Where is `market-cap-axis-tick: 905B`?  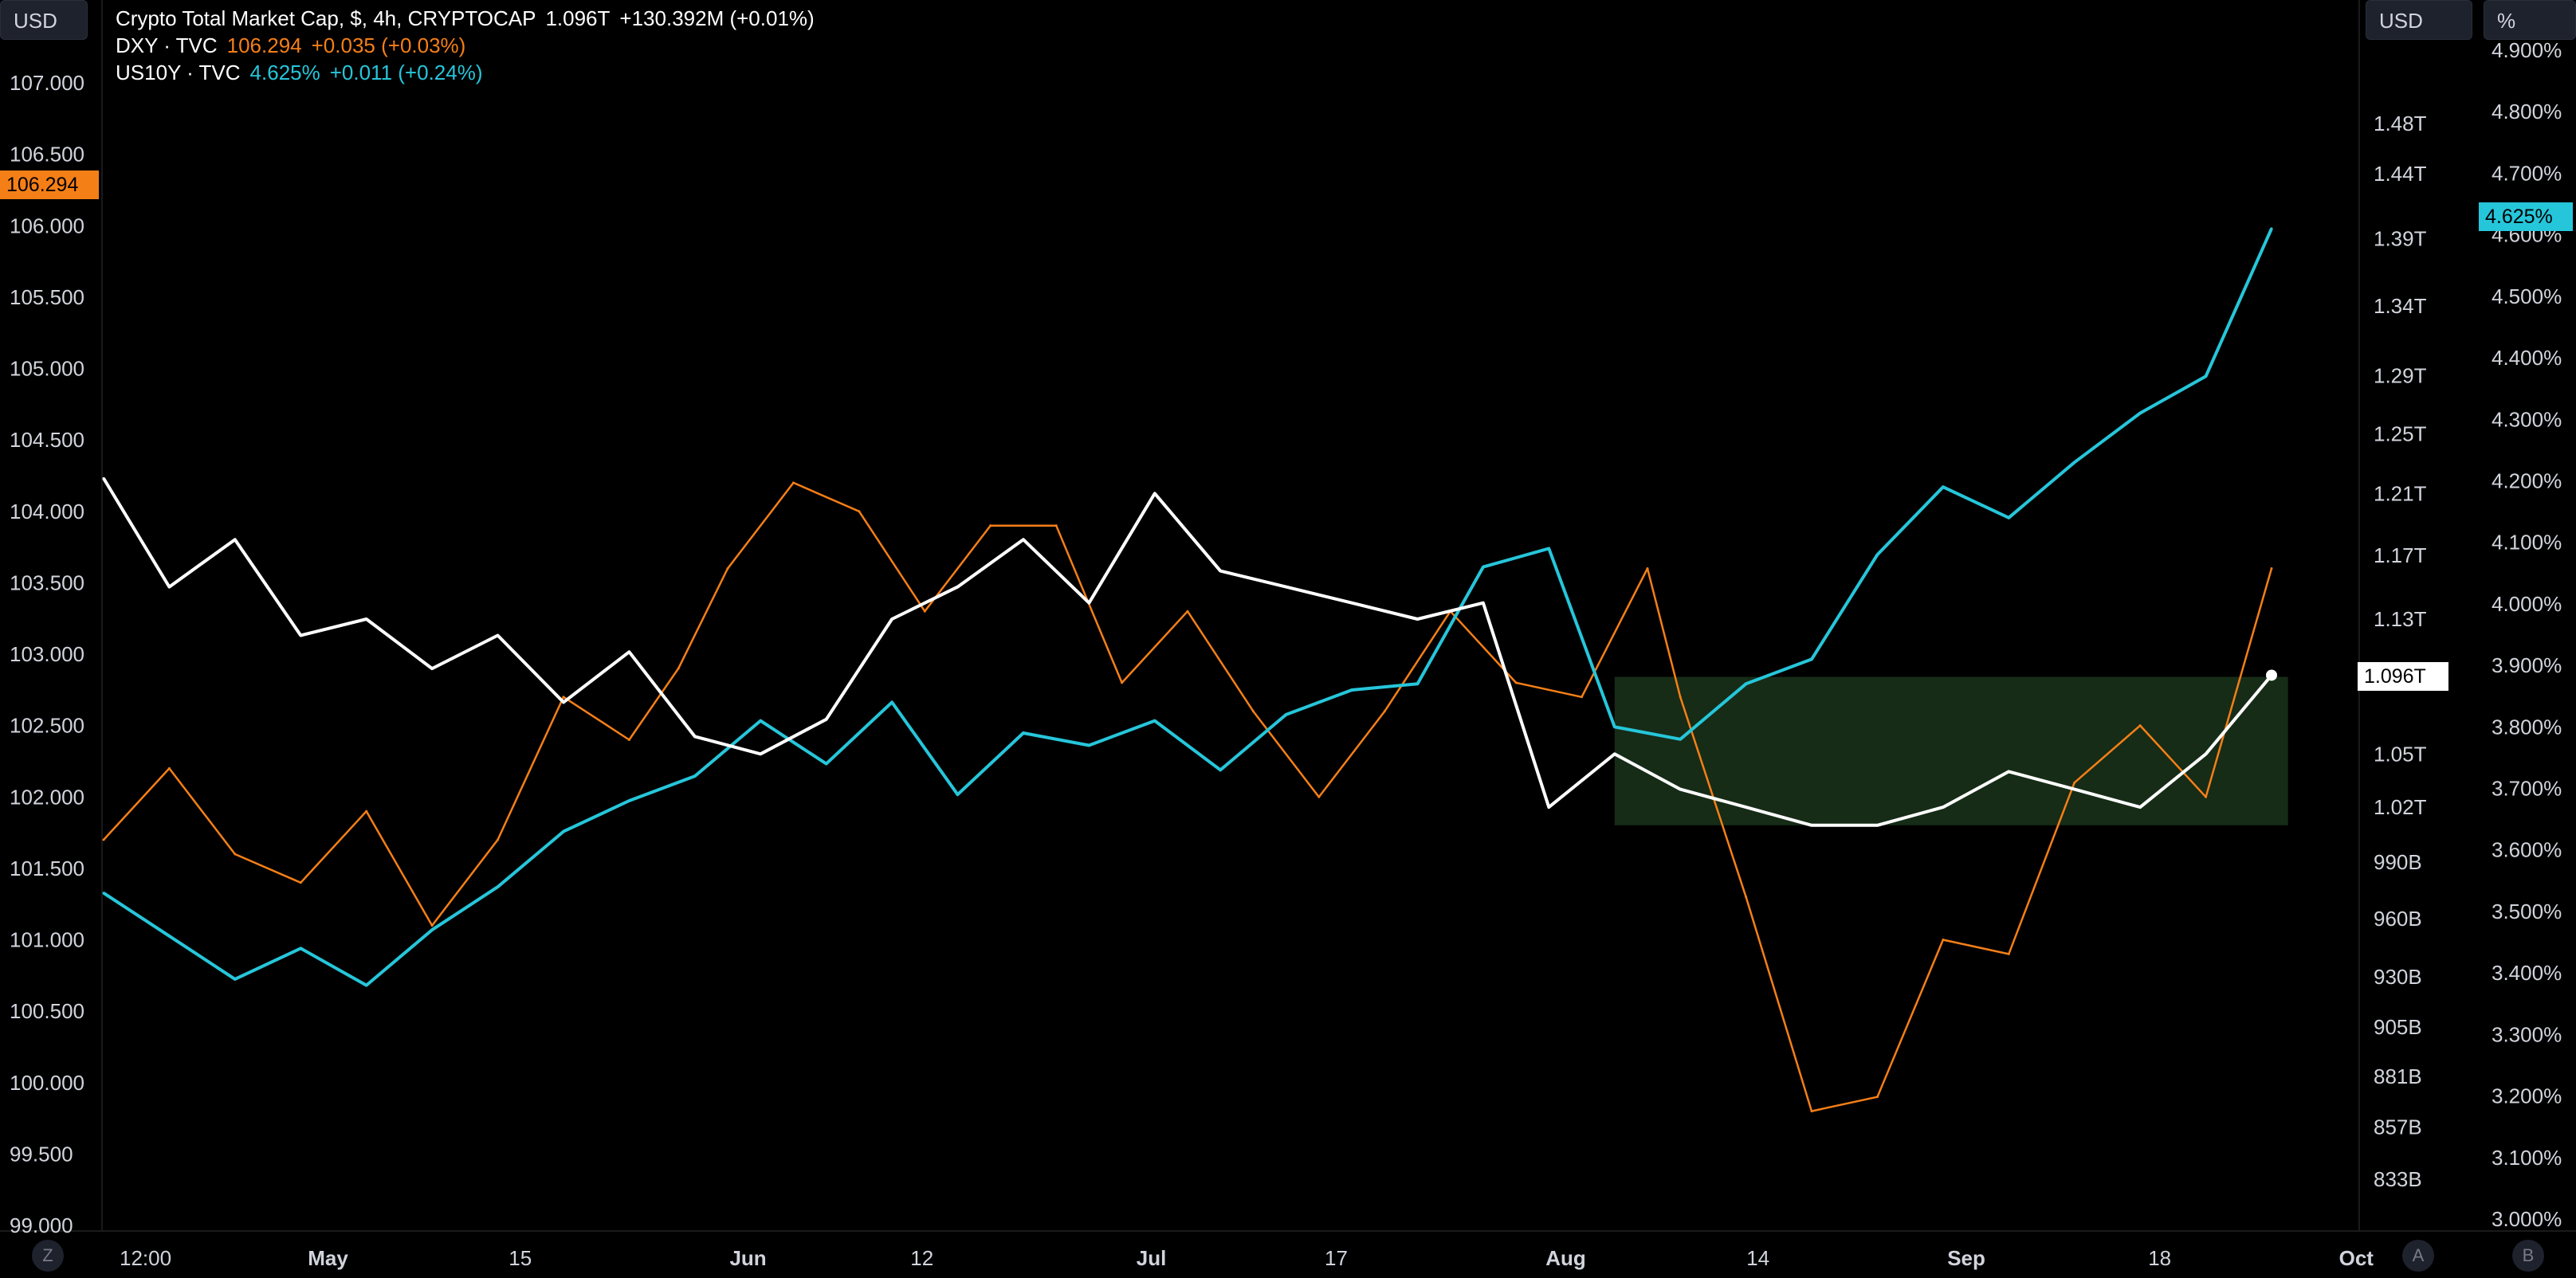
market-cap-axis-tick: 905B is located at coordinates (2398, 1027).